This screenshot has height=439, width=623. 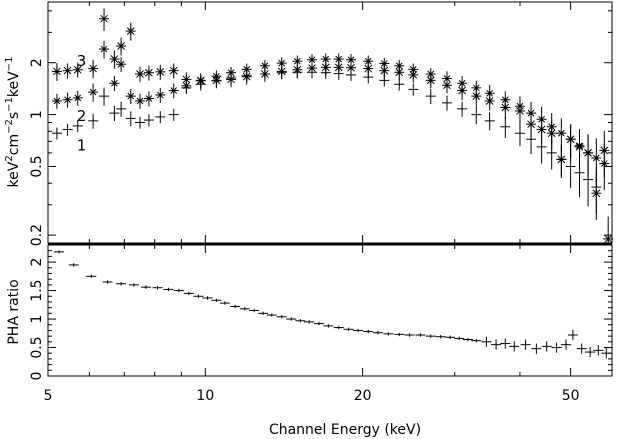 I want to click on x-tick-label: 20, so click(x=363, y=396).